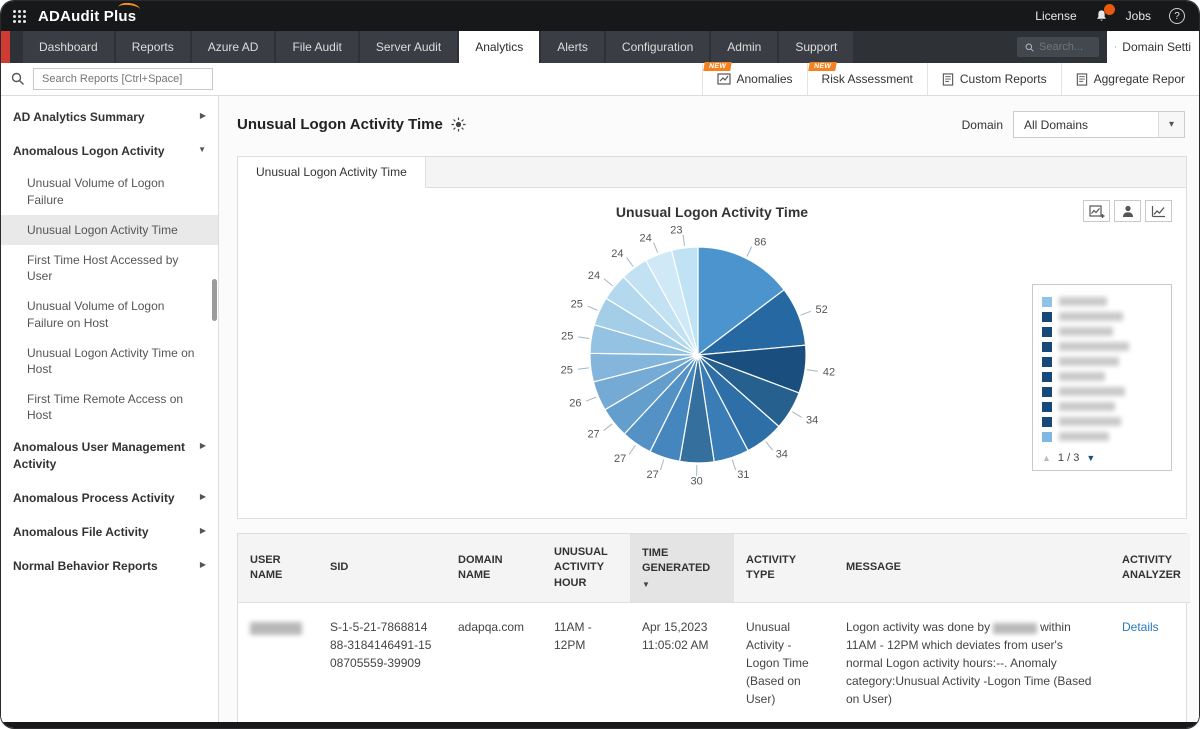  What do you see at coordinates (1105, 13) in the screenshot?
I see `notifications-bell-icon` at bounding box center [1105, 13].